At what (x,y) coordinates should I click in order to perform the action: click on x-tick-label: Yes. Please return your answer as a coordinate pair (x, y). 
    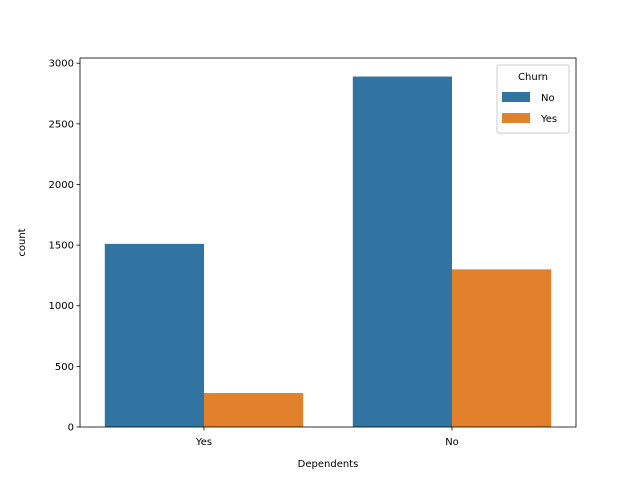
    Looking at the image, I should click on (203, 442).